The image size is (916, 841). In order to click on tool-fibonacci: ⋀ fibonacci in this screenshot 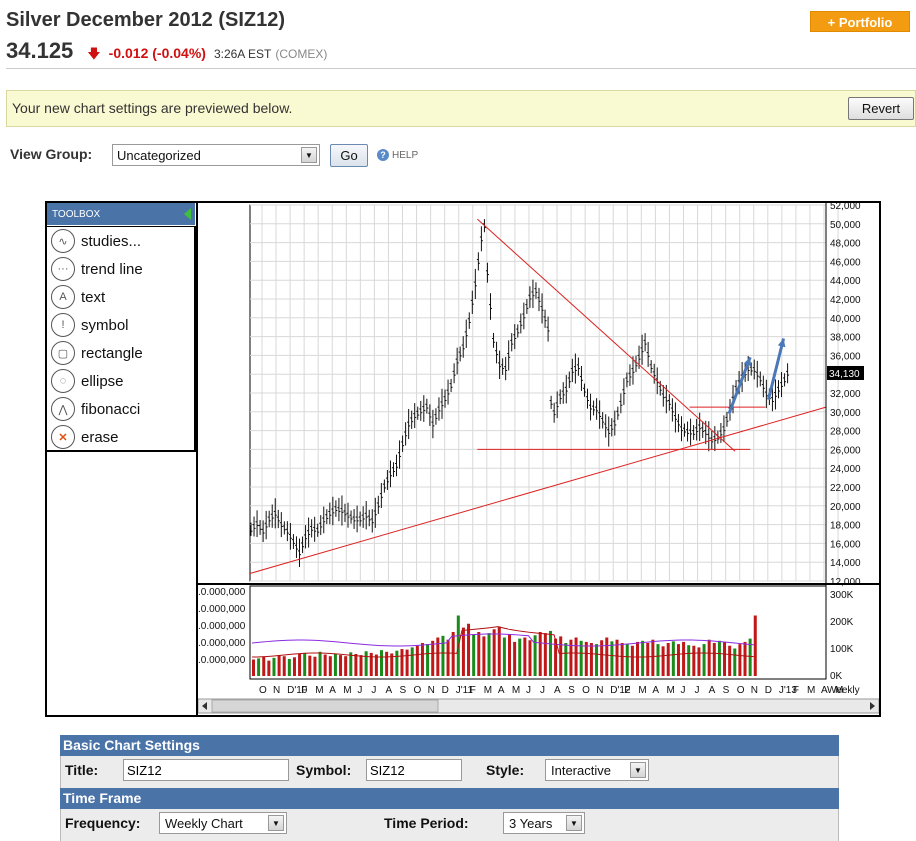, I will do `click(95, 409)`.